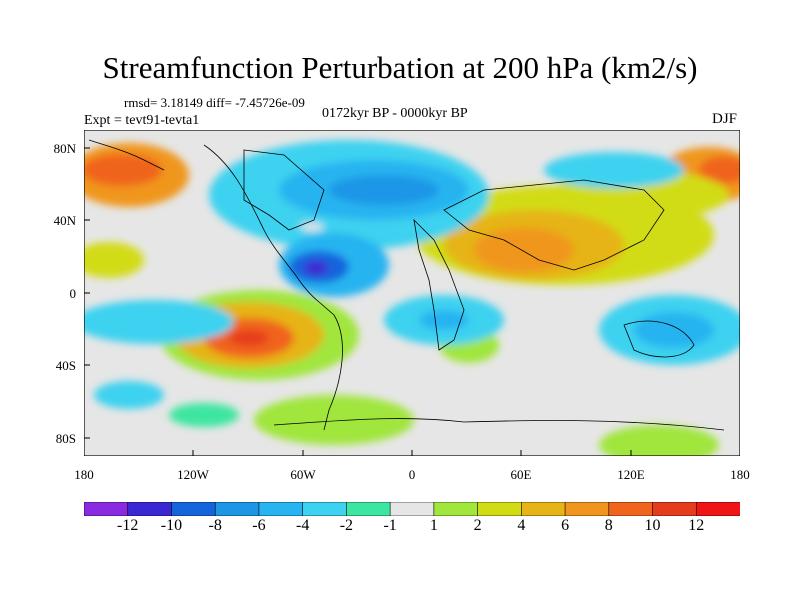 The width and height of the screenshot is (800, 600). What do you see at coordinates (696, 525) in the screenshot?
I see `colorbar-tick-label: 12` at bounding box center [696, 525].